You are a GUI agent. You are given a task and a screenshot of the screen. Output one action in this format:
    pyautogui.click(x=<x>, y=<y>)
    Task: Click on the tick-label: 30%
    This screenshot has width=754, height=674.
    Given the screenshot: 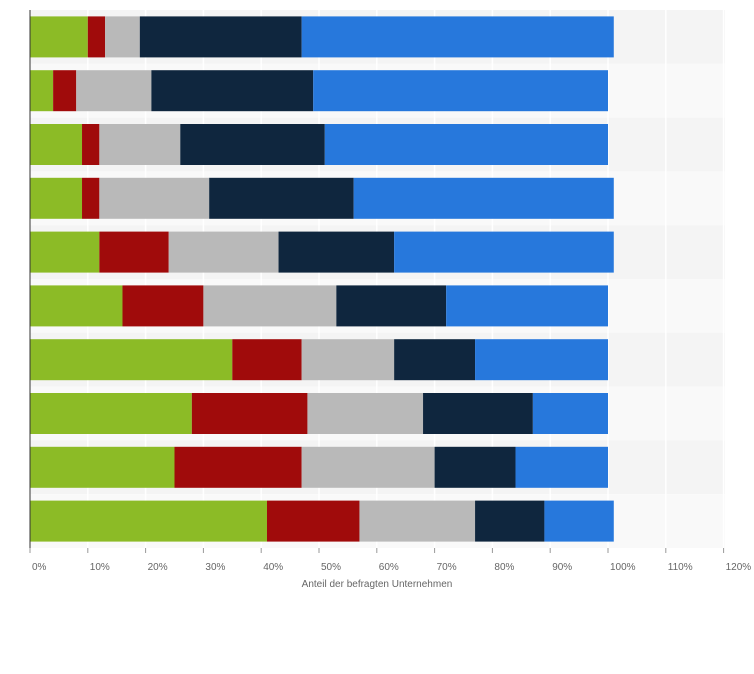 What is the action you would take?
    pyautogui.click(x=215, y=567)
    